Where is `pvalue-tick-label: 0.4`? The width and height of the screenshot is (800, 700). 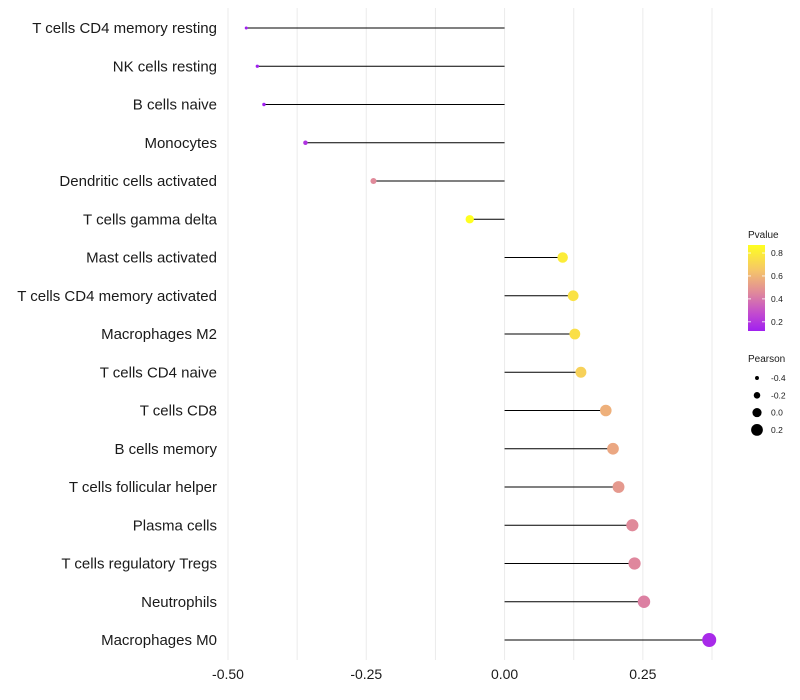
pvalue-tick-label: 0.4 is located at coordinates (777, 299).